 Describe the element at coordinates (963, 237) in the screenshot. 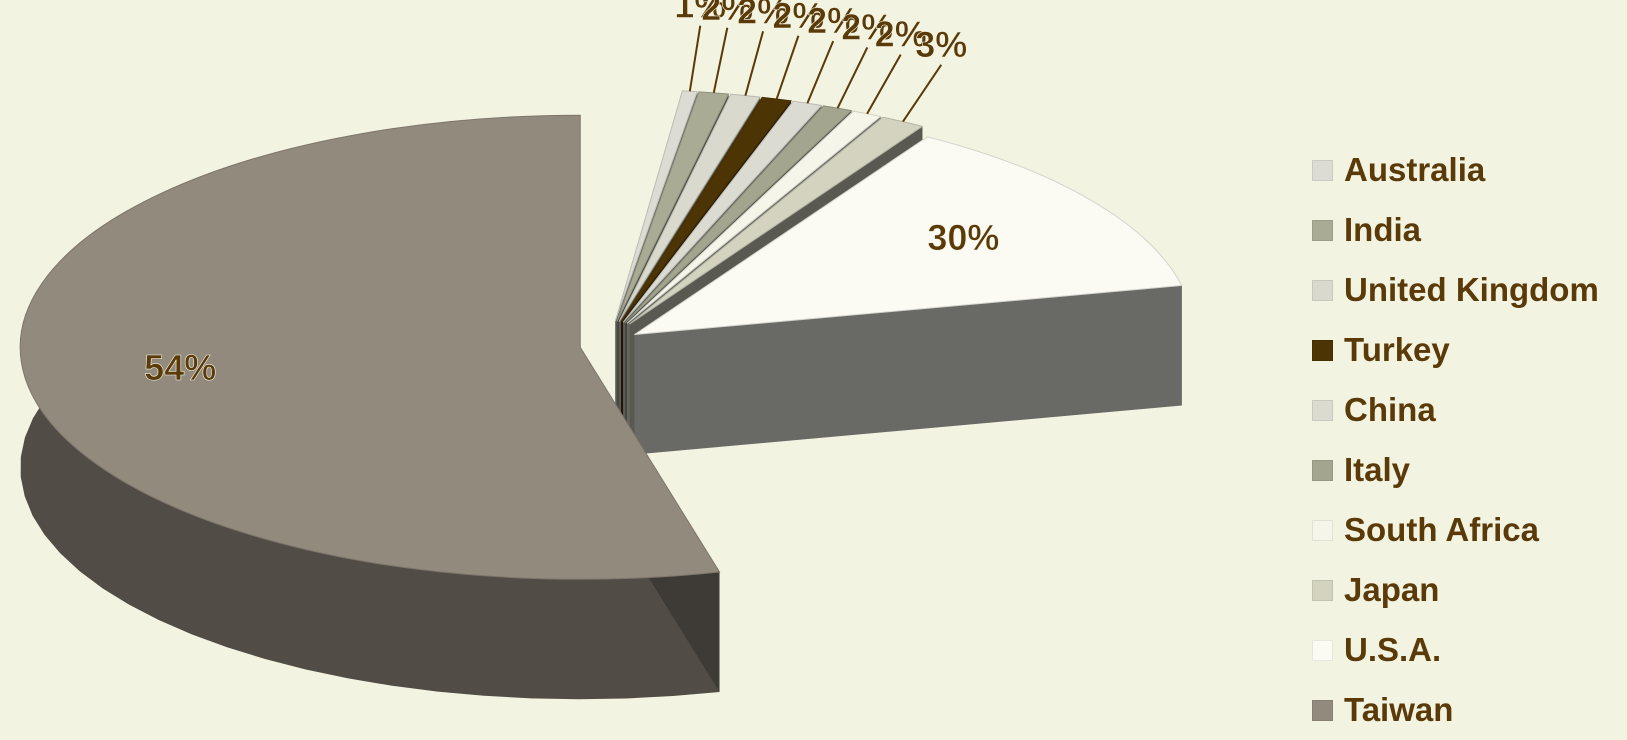

I see `data-label-u-s-a: 30%` at that location.